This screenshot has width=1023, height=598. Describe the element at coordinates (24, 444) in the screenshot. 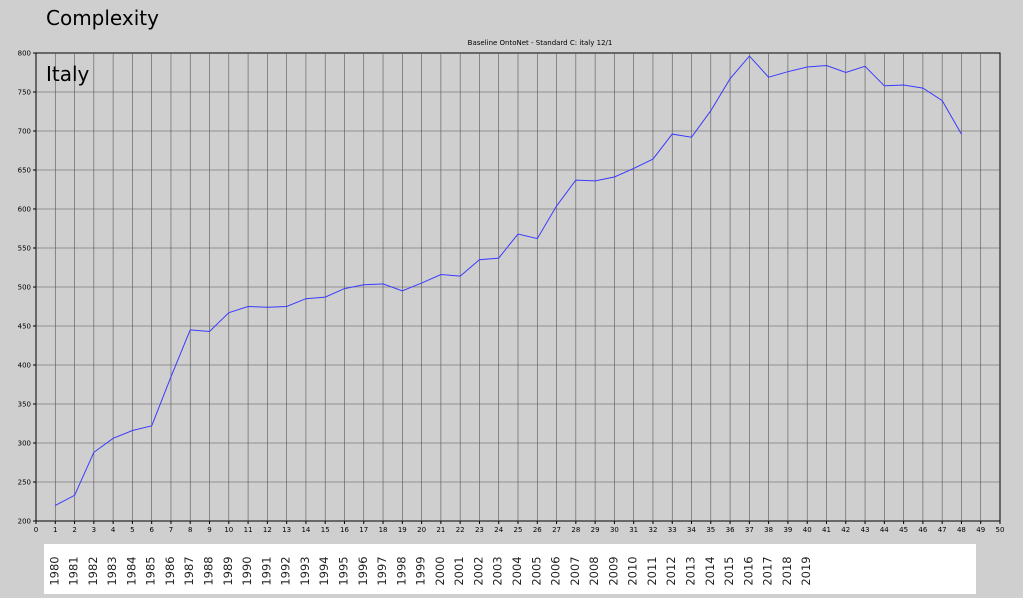

I see `y-tick-label: 300` at that location.